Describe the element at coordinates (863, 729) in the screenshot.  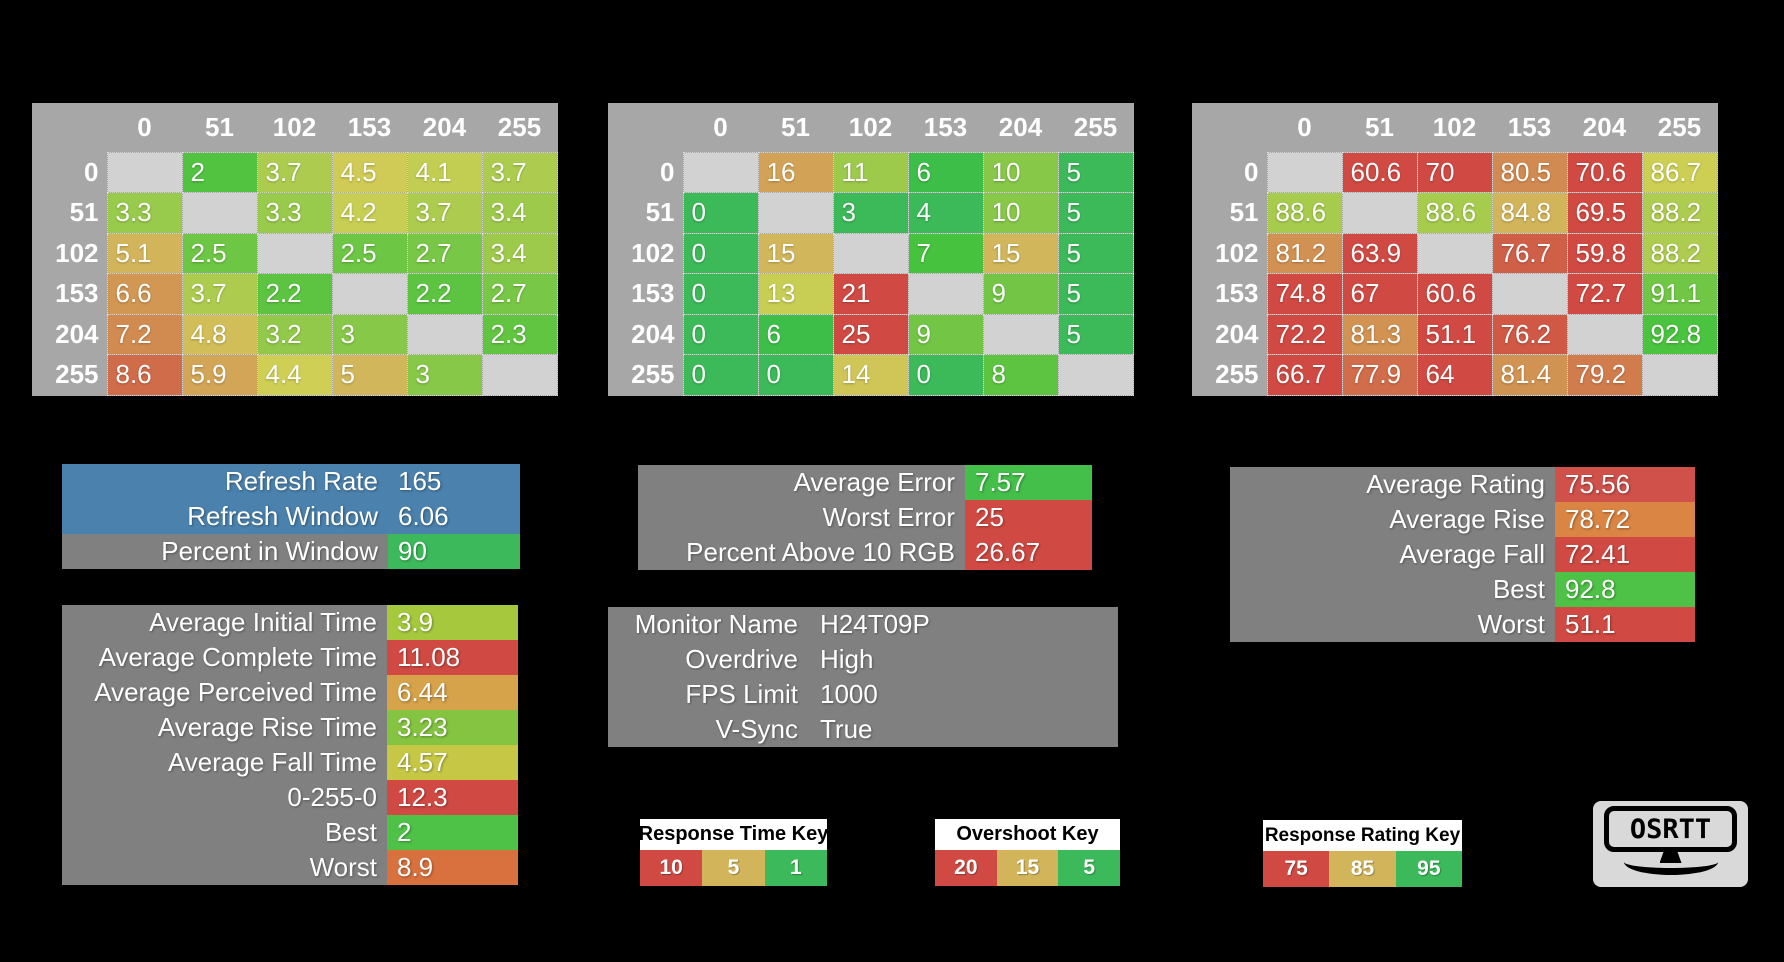
I see `monitor-stat-row: V-Sync True` at that location.